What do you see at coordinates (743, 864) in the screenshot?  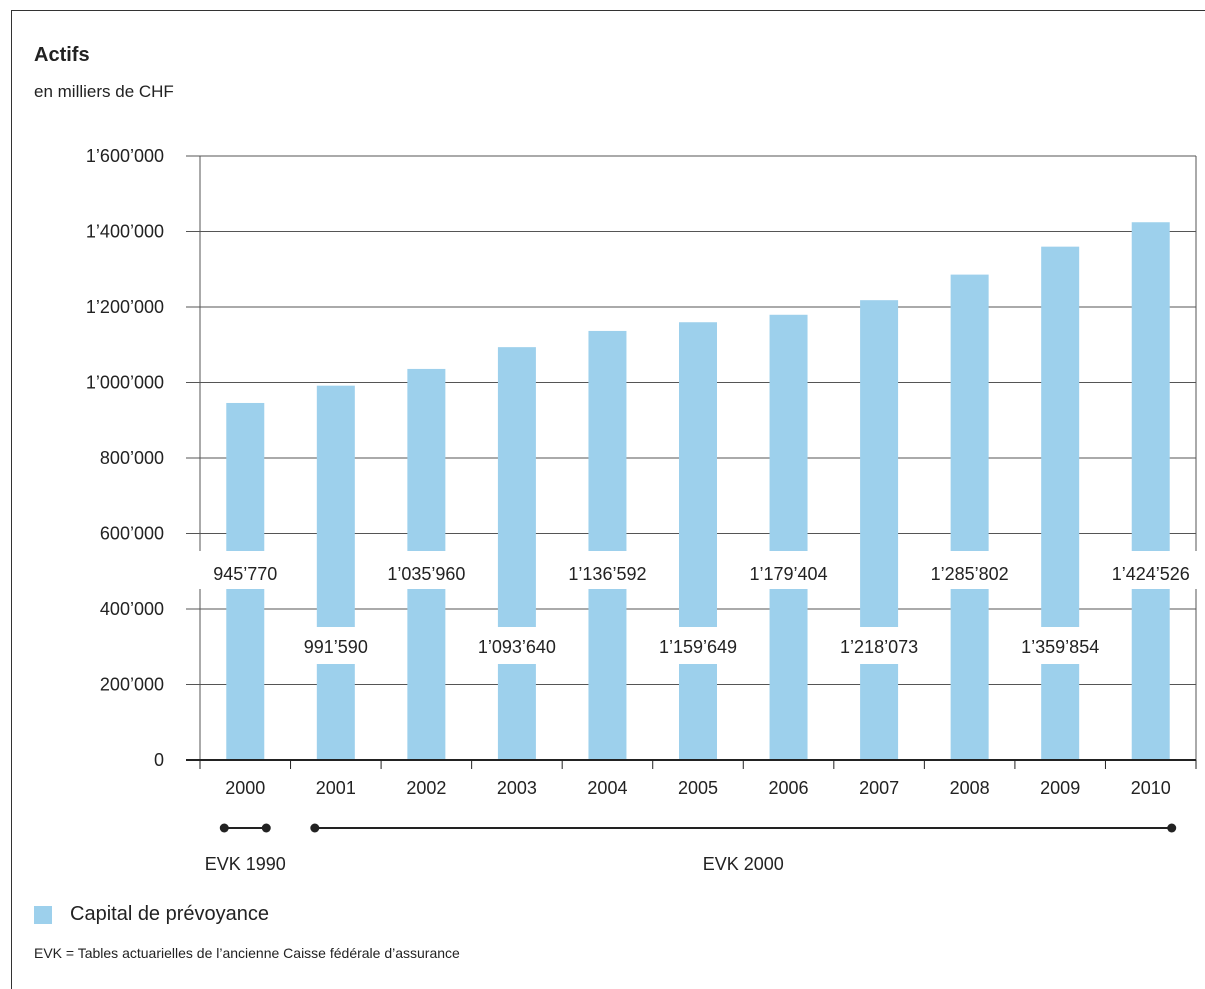 I see `period-label: EVK 2000` at bounding box center [743, 864].